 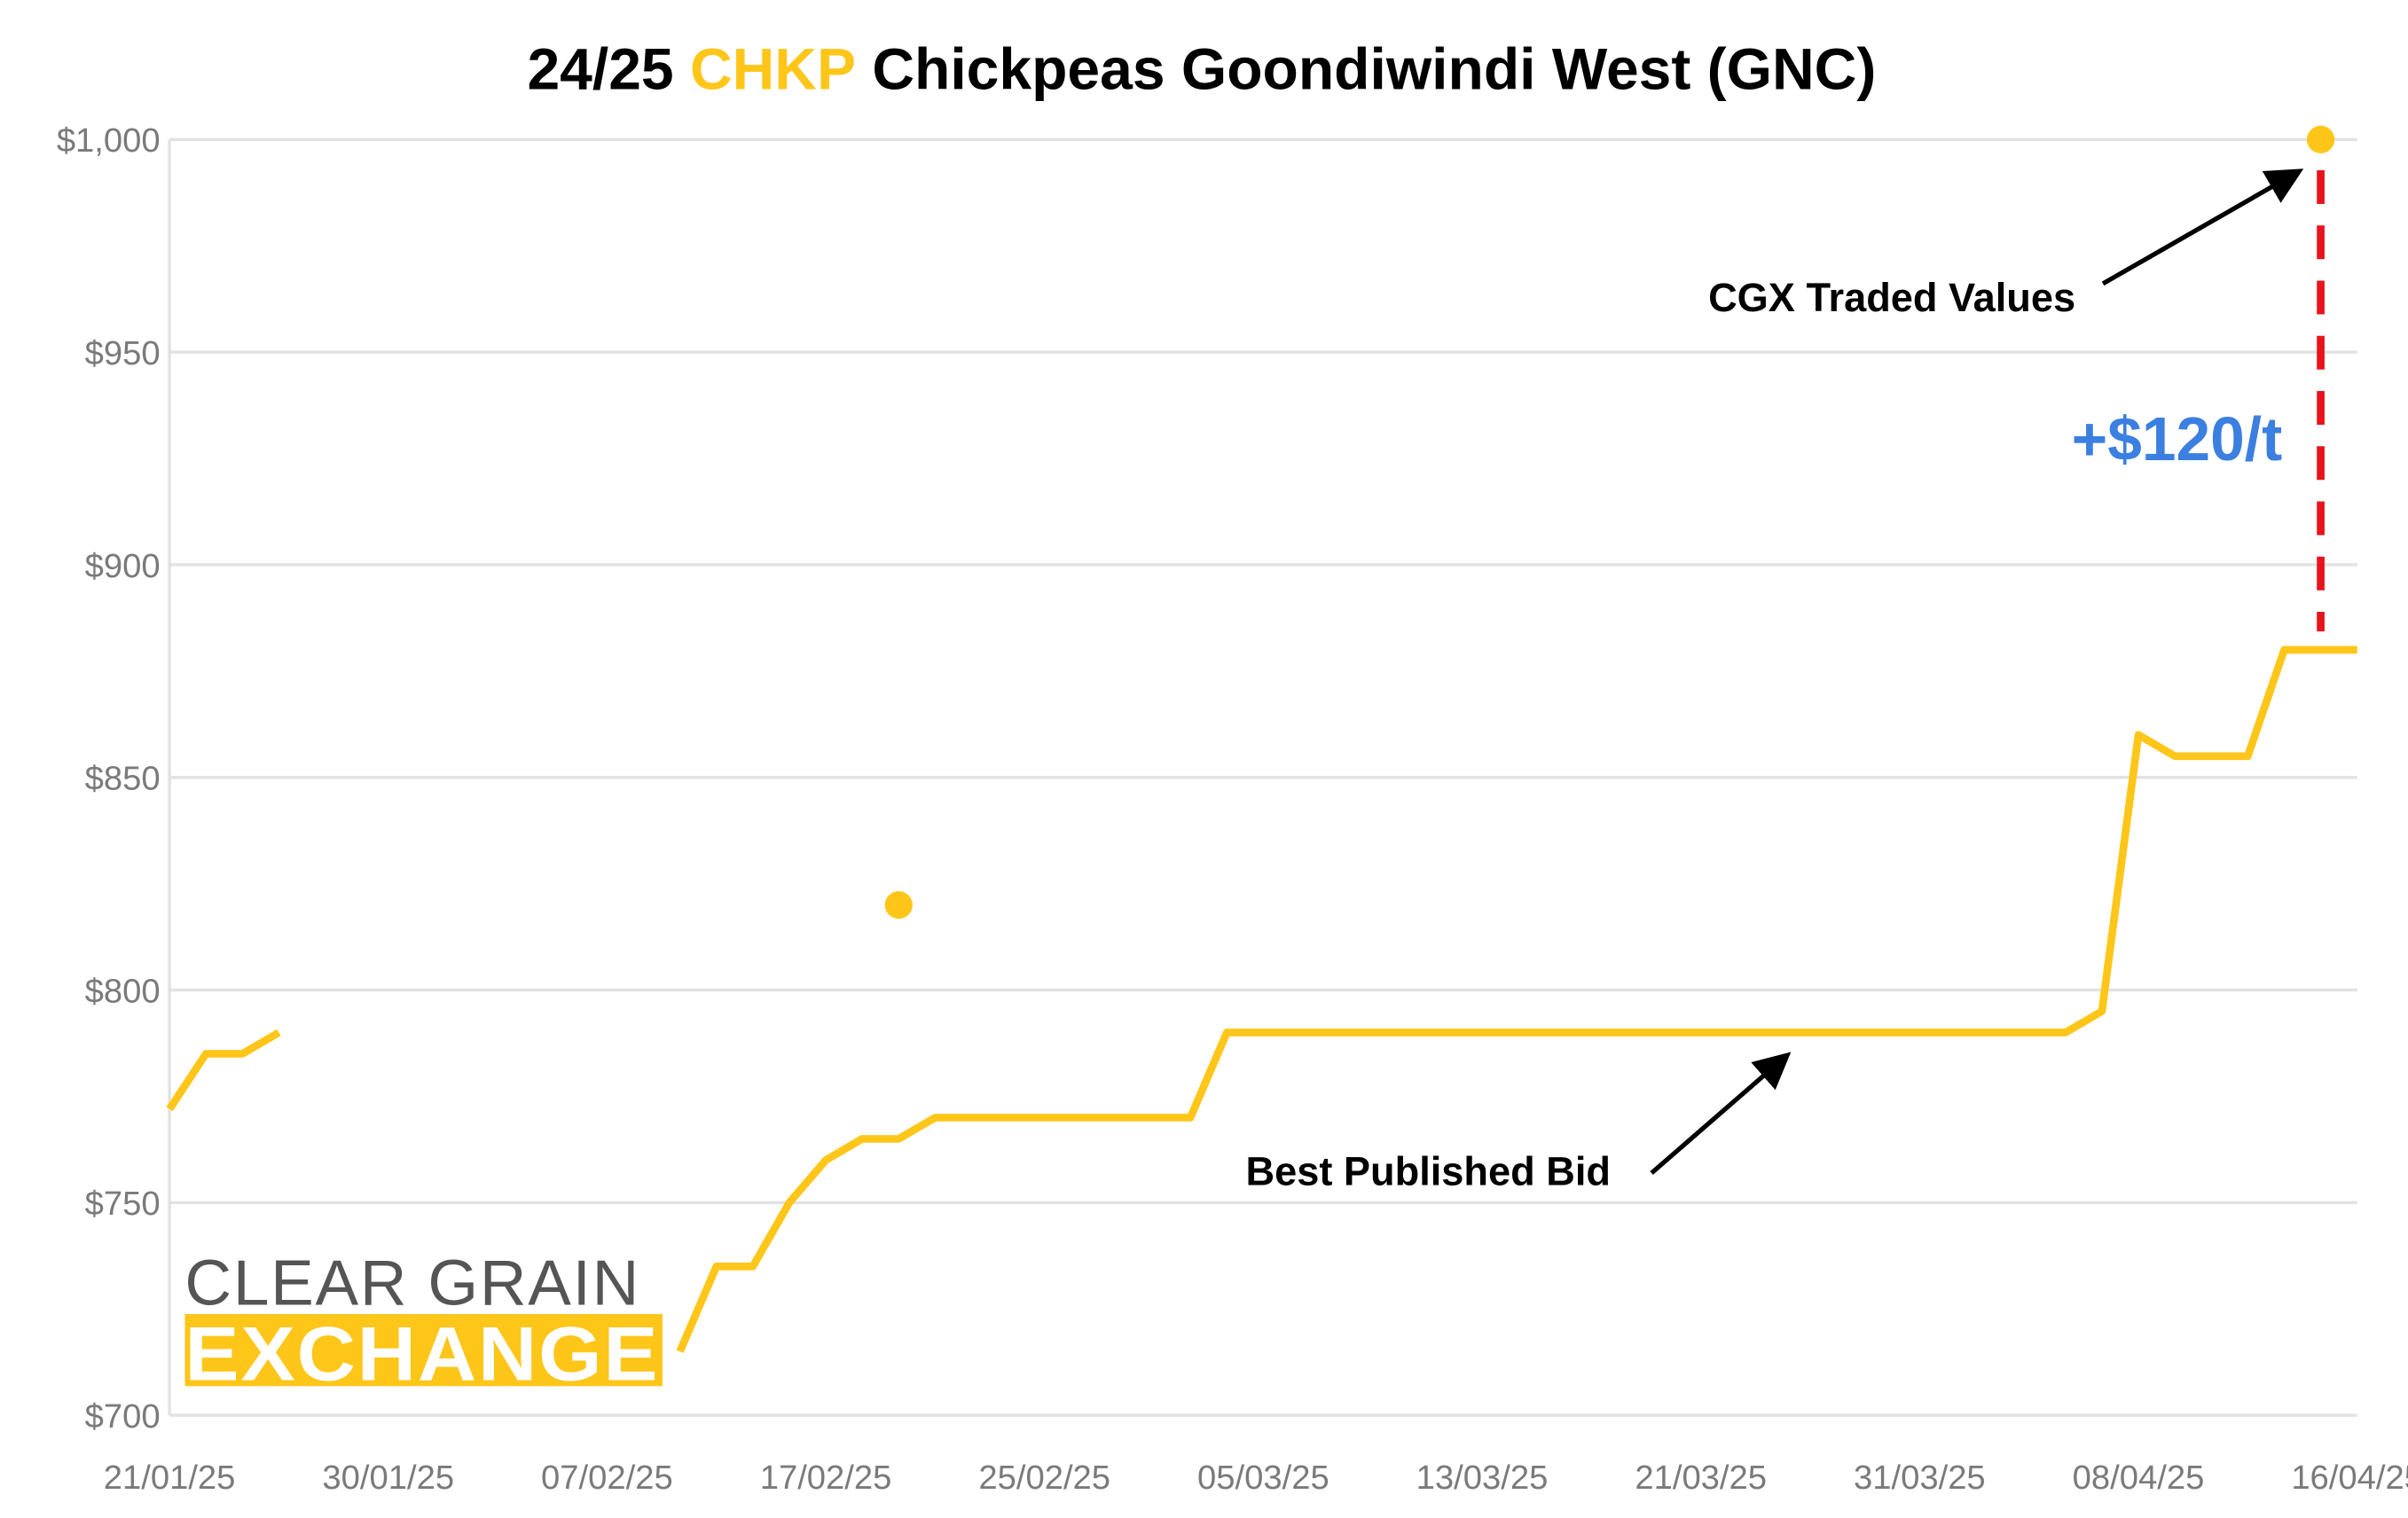 I want to click on x-tick-label: 31/03/25, so click(x=1920, y=1478).